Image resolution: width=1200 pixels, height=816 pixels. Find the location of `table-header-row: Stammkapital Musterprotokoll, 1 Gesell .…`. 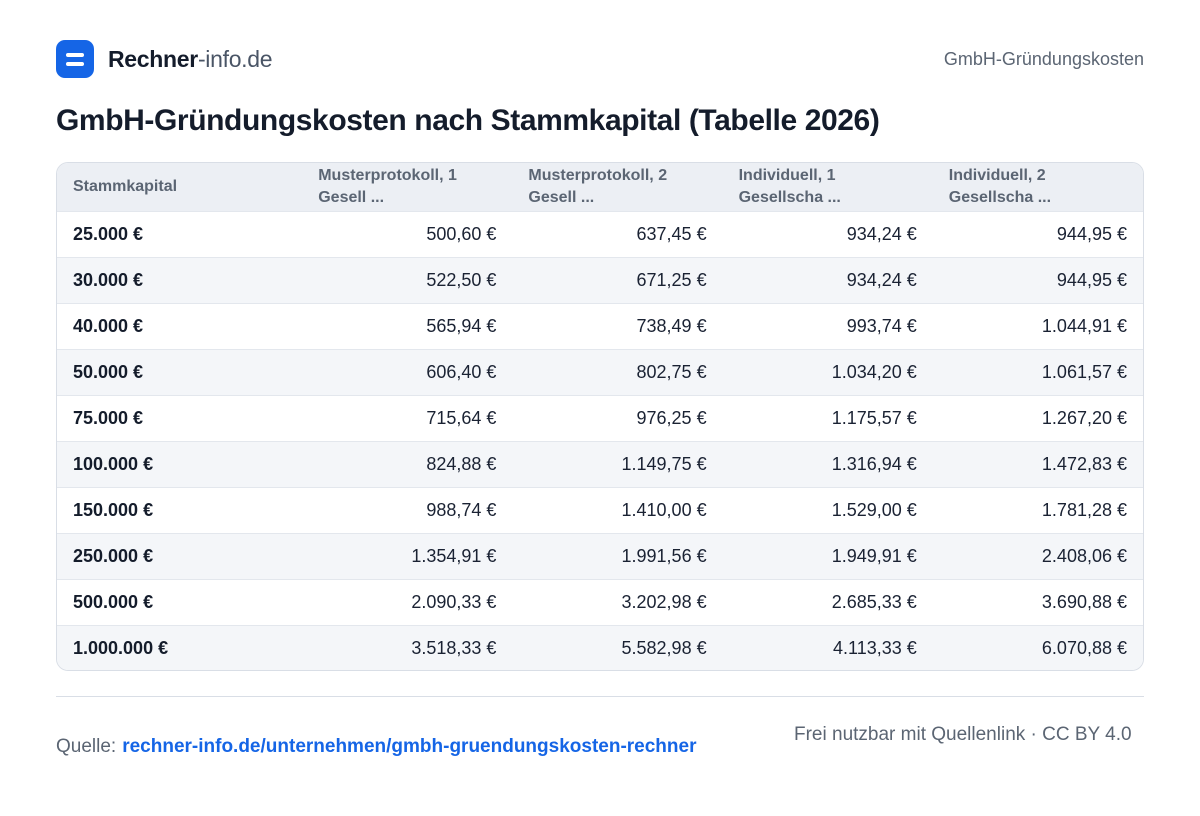

table-header-row: Stammkapital Musterprotokoll, 1 Gesell .… is located at coordinates (600, 187).